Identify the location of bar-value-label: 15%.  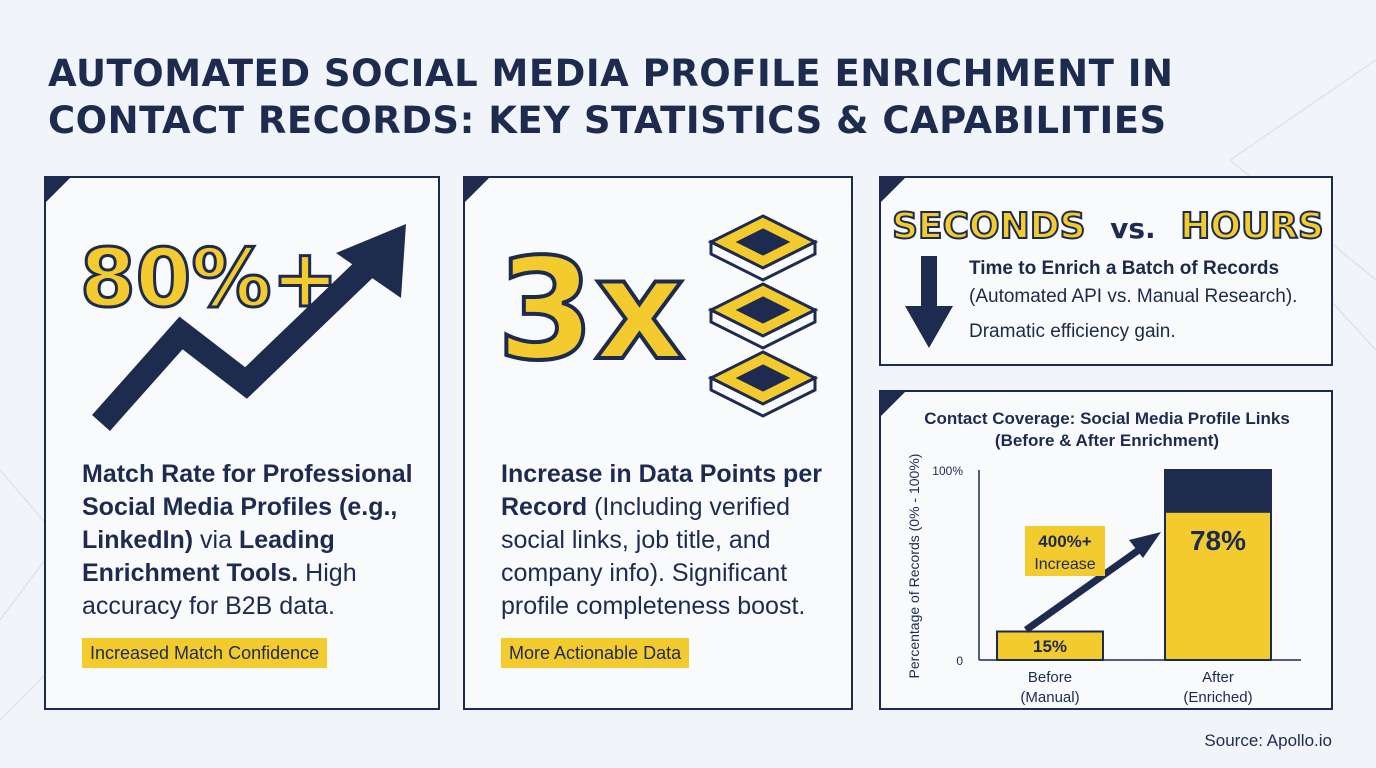
(1050, 646).